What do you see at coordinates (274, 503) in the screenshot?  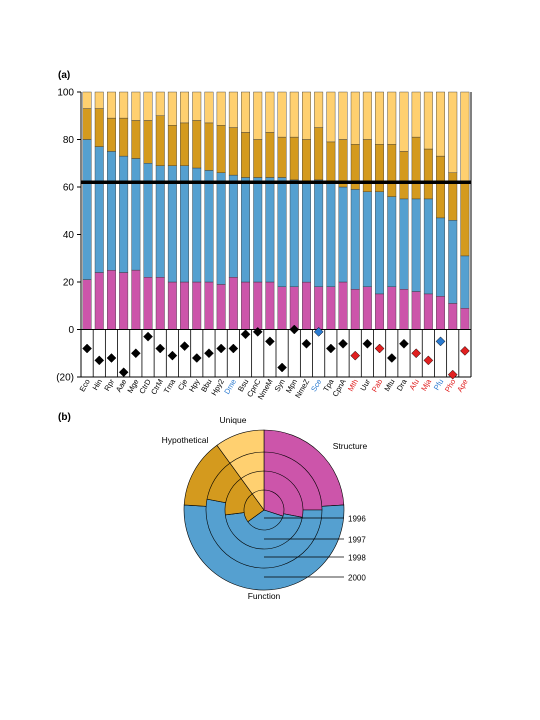 I see `ring-slice-structure` at bounding box center [274, 503].